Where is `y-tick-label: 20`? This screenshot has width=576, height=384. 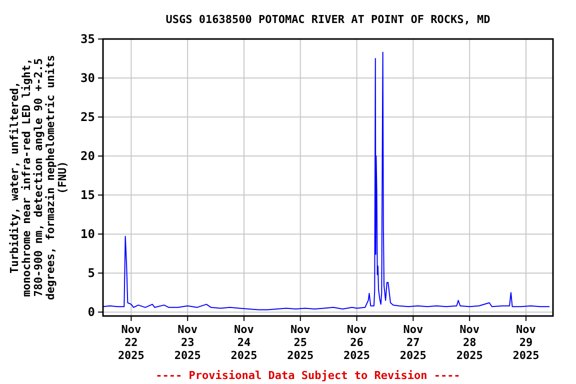
y-tick-label: 20 is located at coordinates (87, 156).